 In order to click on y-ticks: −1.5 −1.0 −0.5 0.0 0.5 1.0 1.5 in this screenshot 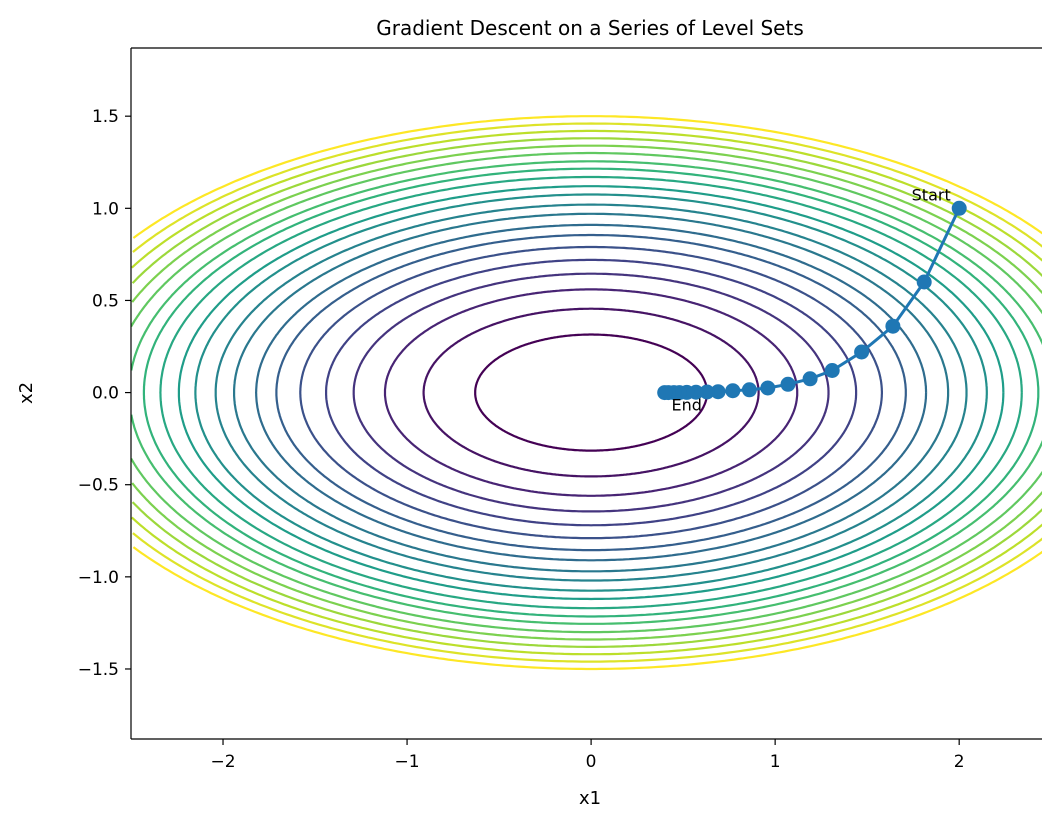, I will do `click(104, 393)`.